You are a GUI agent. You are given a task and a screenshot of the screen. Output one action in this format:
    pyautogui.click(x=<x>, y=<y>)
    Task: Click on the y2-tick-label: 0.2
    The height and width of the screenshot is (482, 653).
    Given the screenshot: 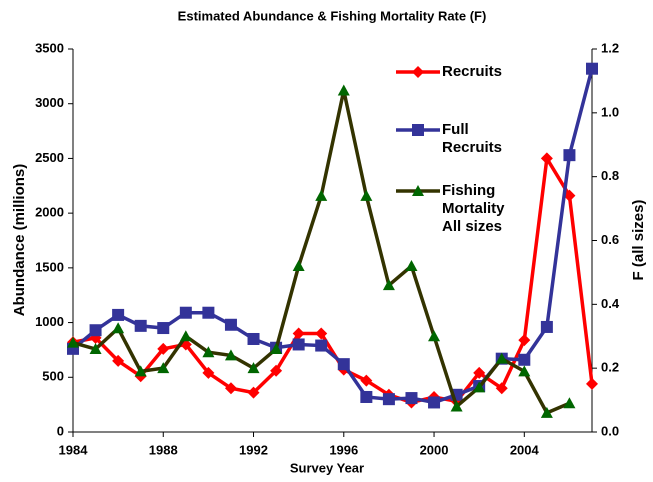 What is the action you would take?
    pyautogui.click(x=610, y=367)
    